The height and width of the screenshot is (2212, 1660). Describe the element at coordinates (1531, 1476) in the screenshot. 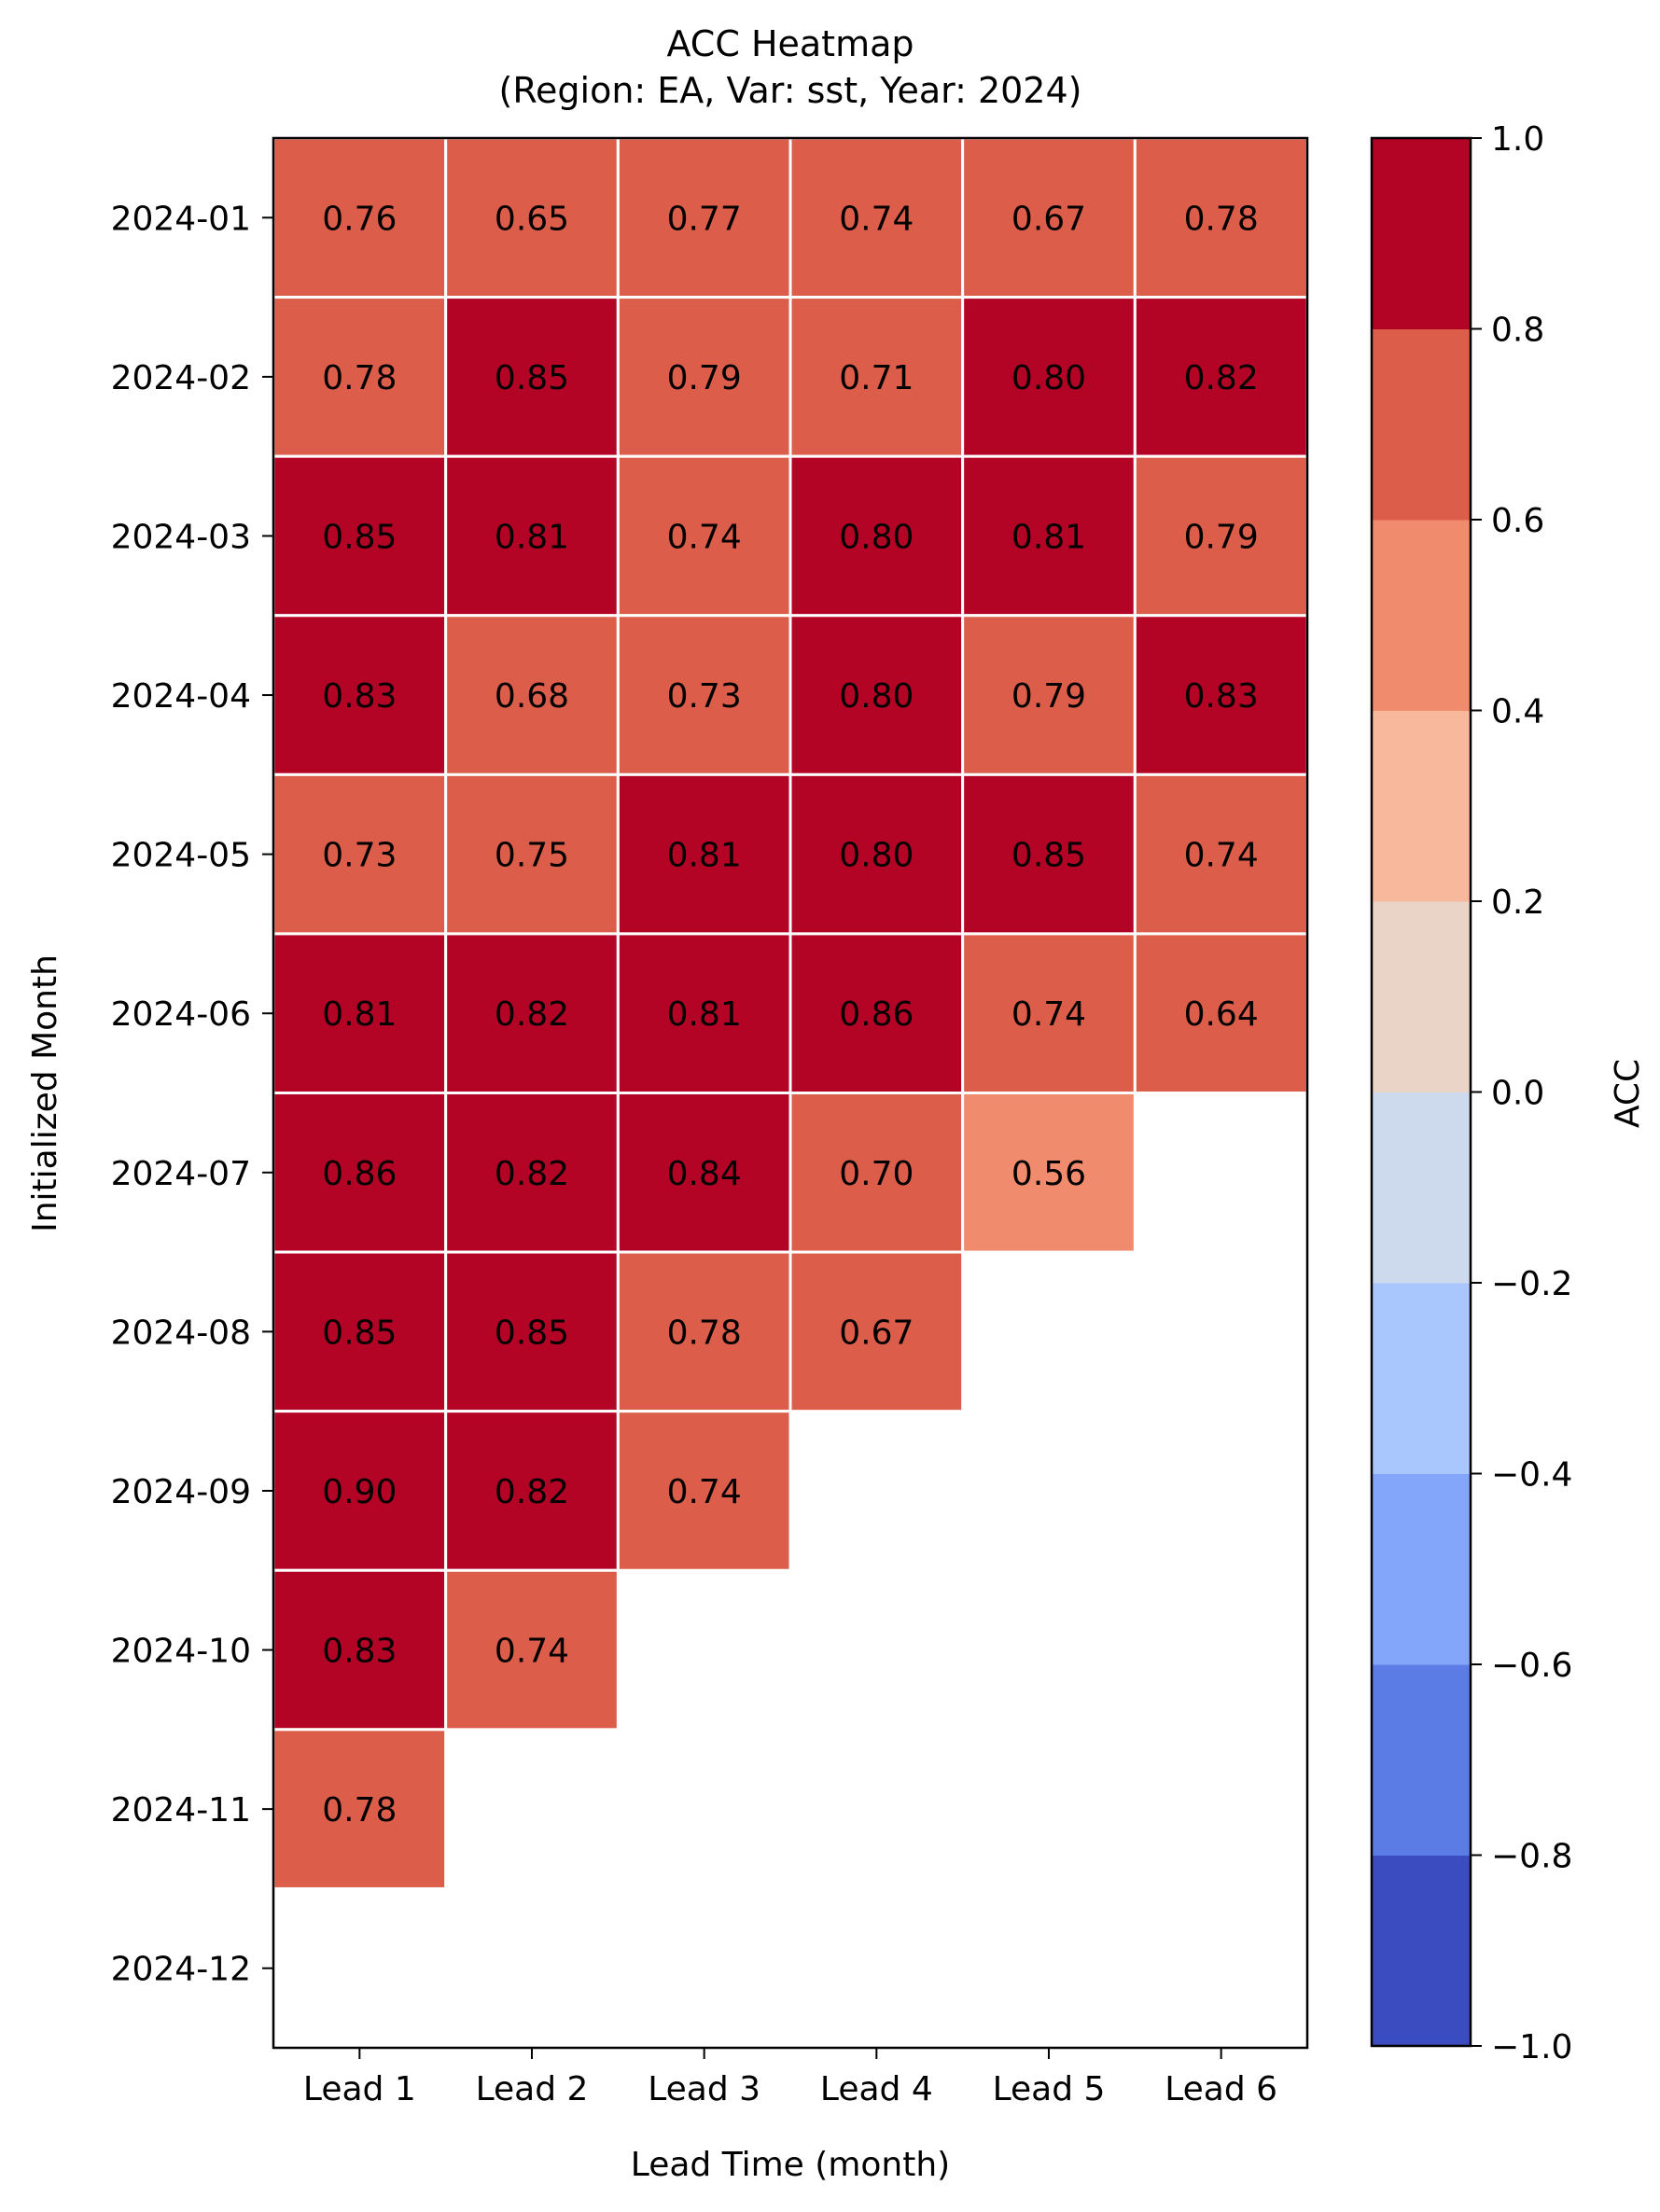

I see `colorbar-tick-label: −0.4` at that location.